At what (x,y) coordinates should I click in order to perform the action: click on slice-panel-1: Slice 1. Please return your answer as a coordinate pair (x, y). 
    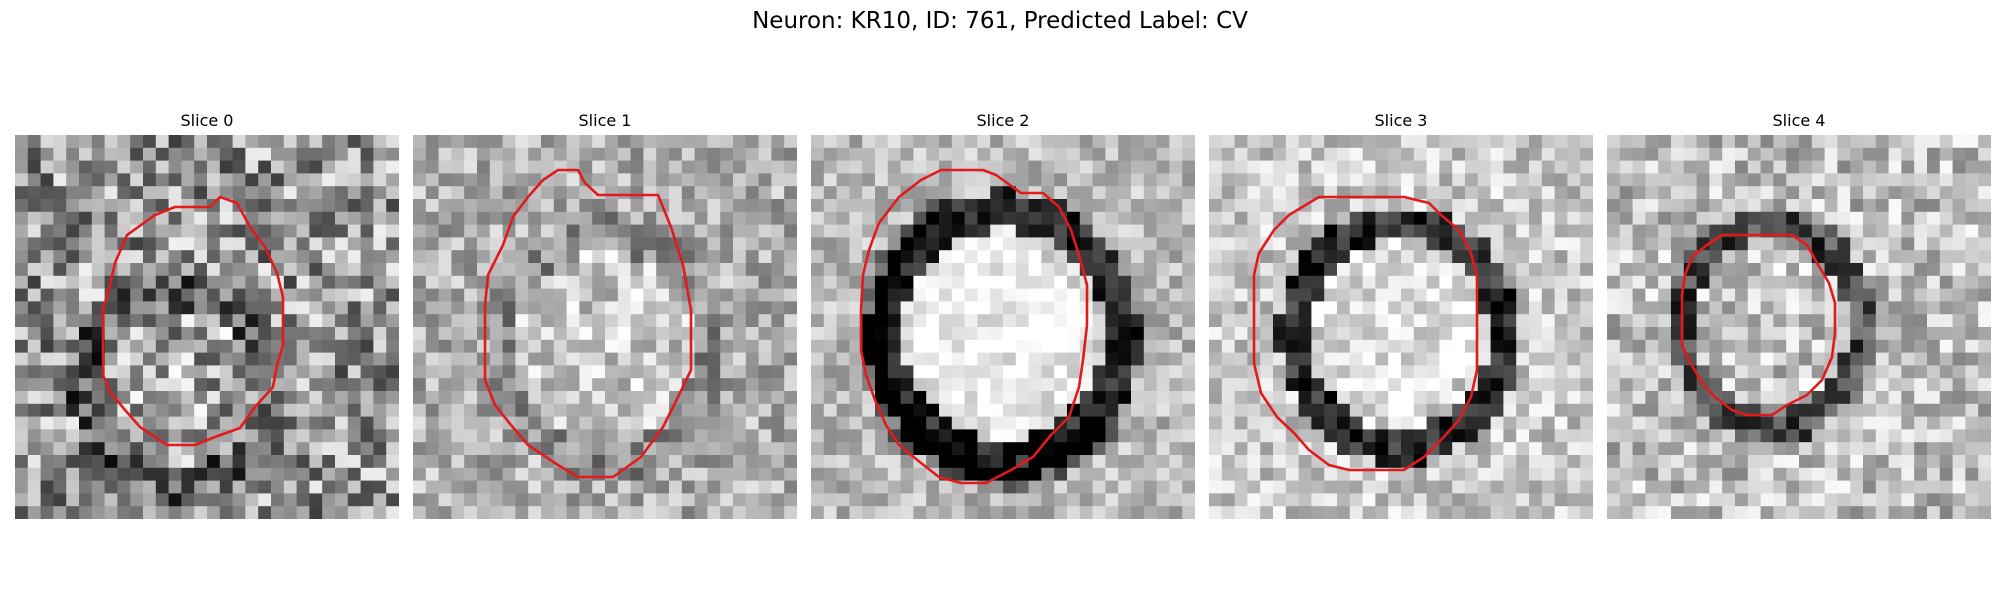
    Looking at the image, I should click on (605, 314).